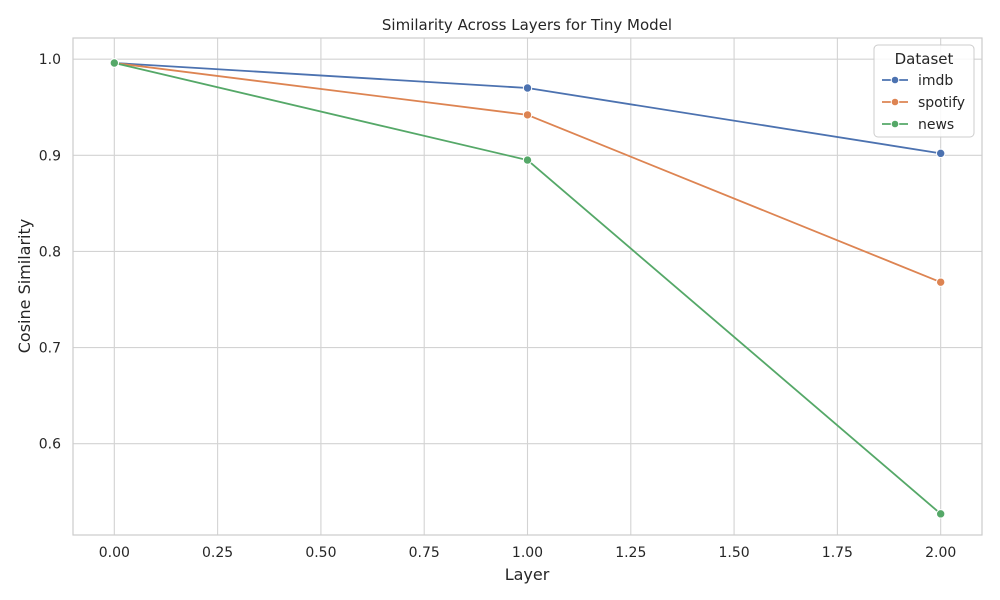 Image resolution: width=1000 pixels, height=600 pixels. What do you see at coordinates (527, 574) in the screenshot?
I see `x-axis-title: Layer` at bounding box center [527, 574].